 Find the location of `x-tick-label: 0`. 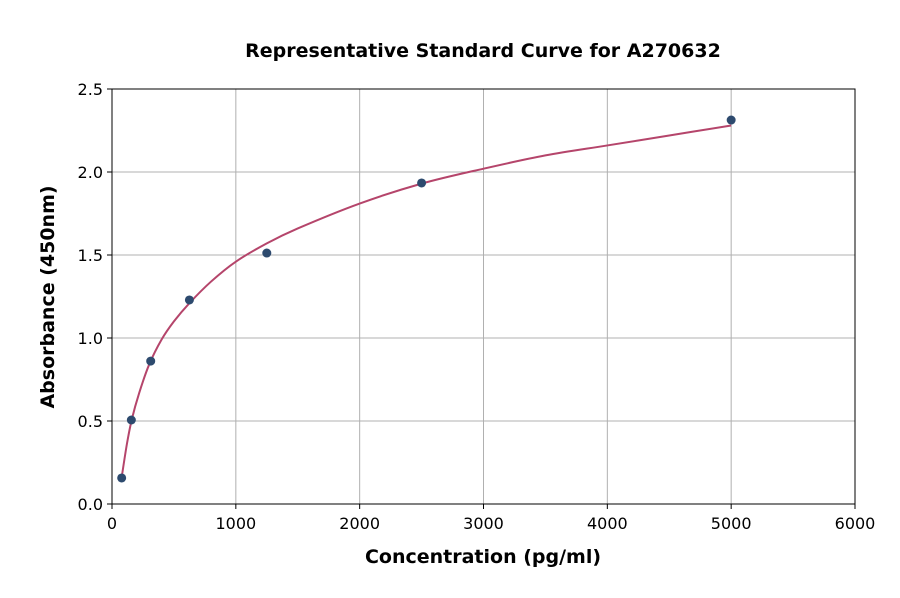

x-tick-label: 0 is located at coordinates (112, 523).